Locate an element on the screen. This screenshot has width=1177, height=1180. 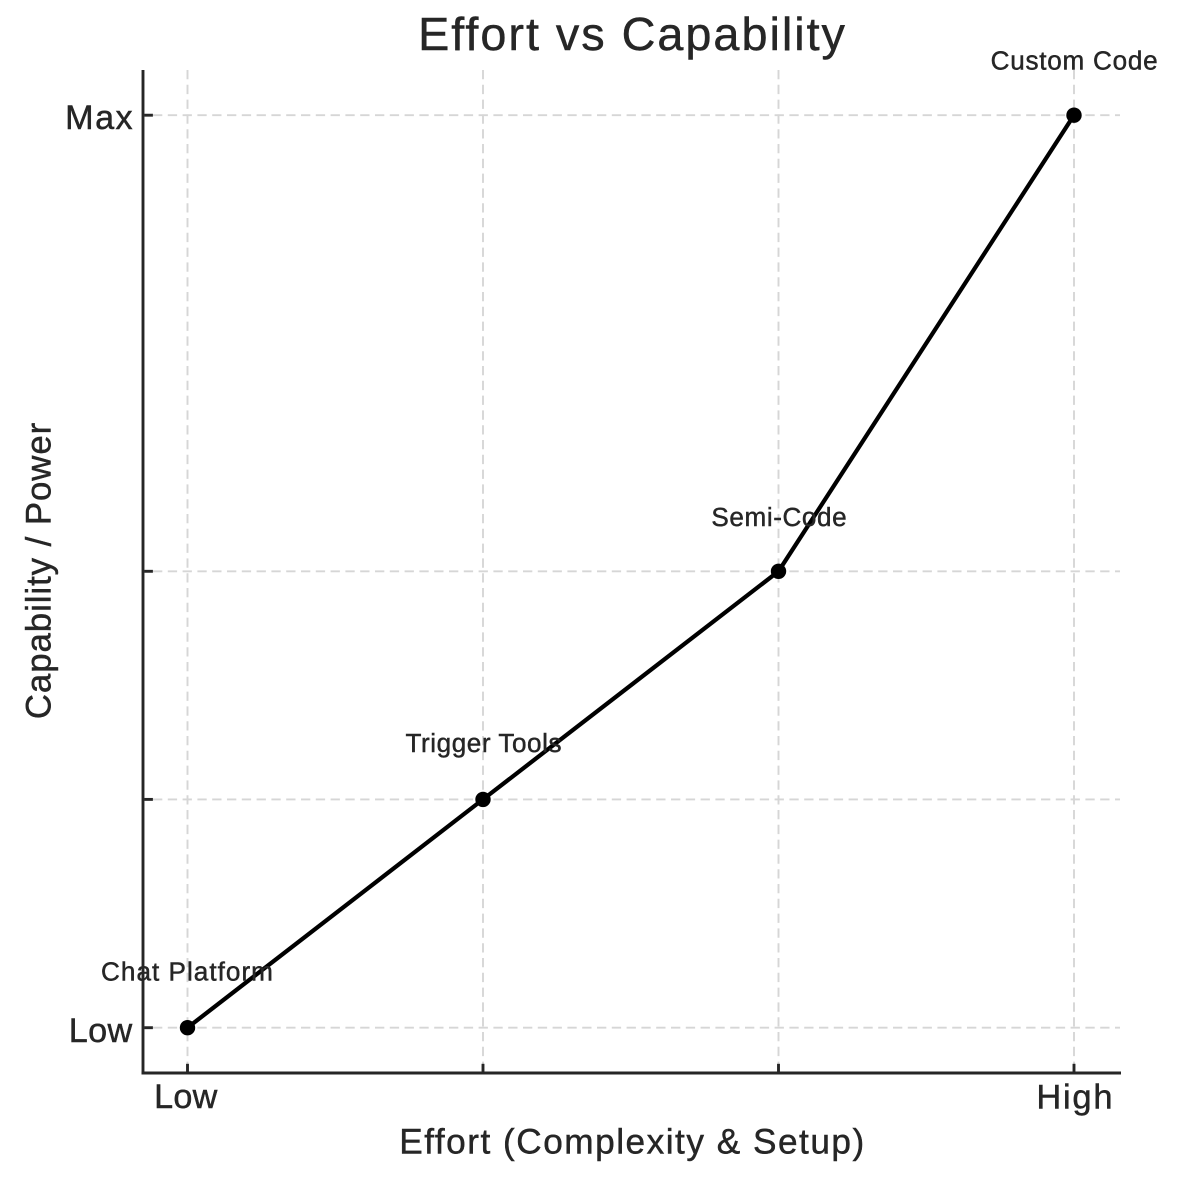
svg-text: Effort vs Capability is located at coordinates (632, 34).